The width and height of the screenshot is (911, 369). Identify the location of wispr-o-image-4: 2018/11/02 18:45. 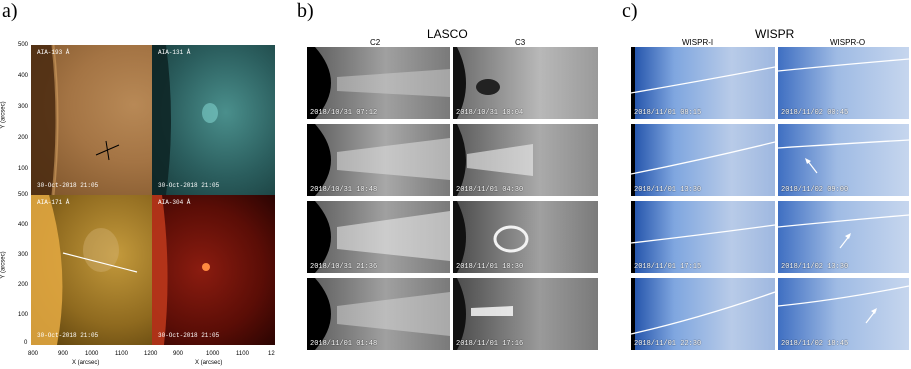
(843, 314).